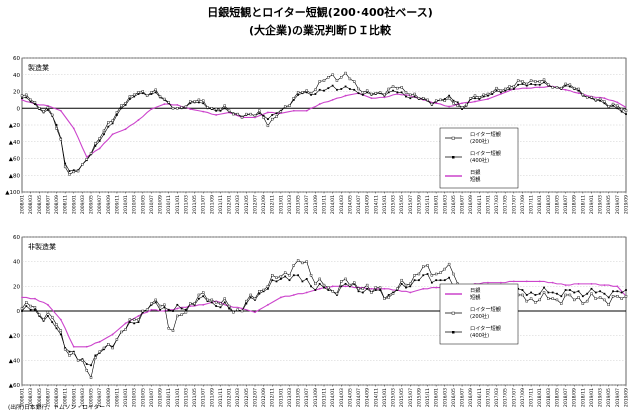 The image size is (640, 415). Describe the element at coordinates (540, 397) in the screenshot. I see `x-tick-label: 2018/01` at that location.